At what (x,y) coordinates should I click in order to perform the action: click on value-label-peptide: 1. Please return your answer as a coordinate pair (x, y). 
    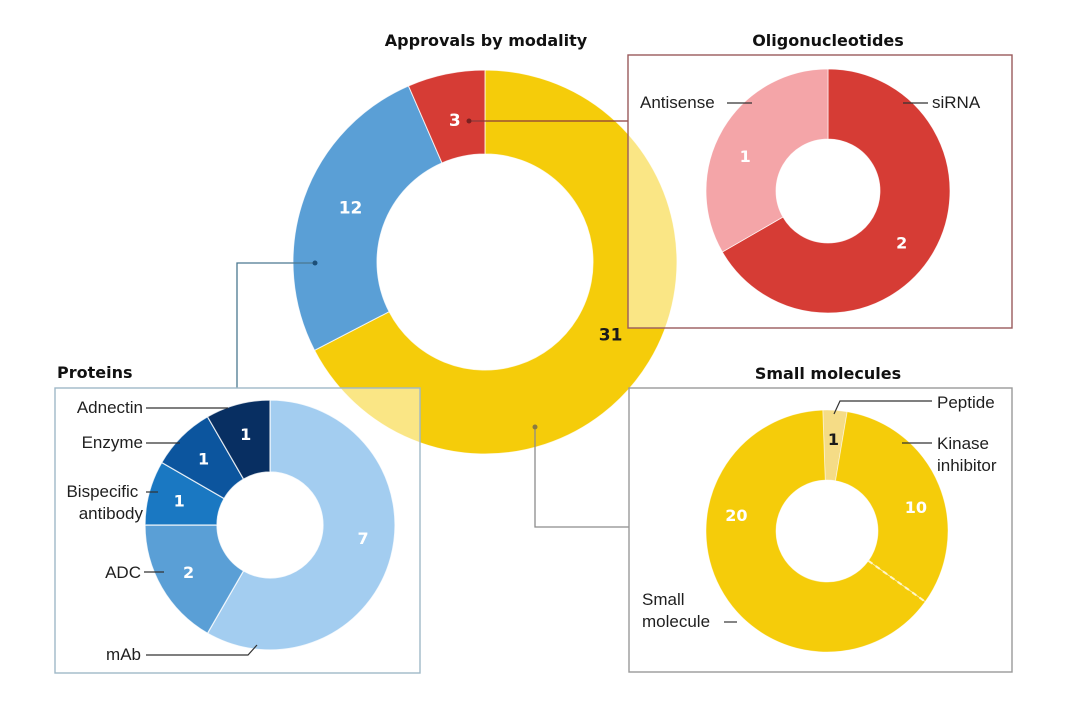
    Looking at the image, I should click on (833, 439).